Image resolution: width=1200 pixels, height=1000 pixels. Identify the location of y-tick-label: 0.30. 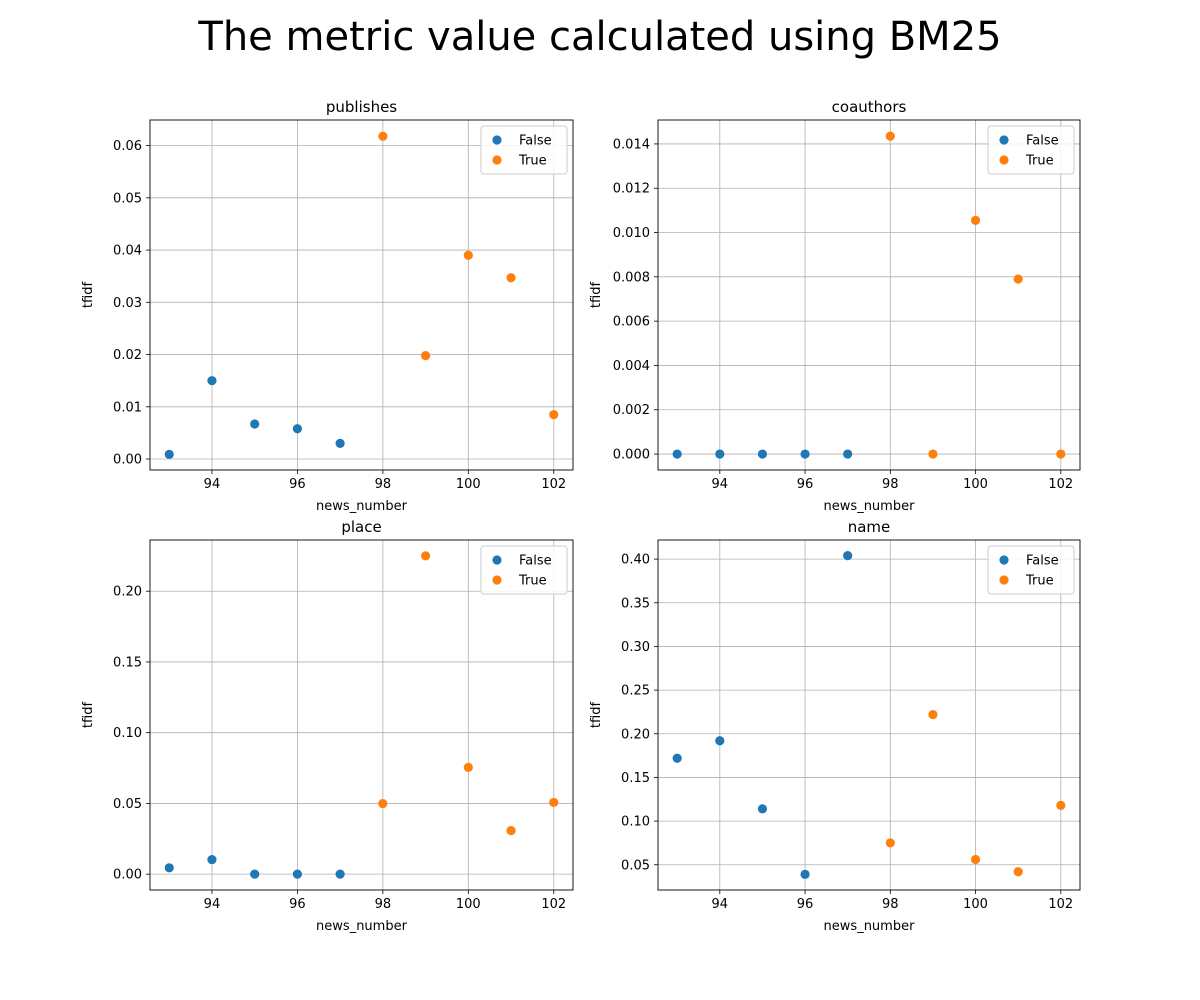
(635, 647).